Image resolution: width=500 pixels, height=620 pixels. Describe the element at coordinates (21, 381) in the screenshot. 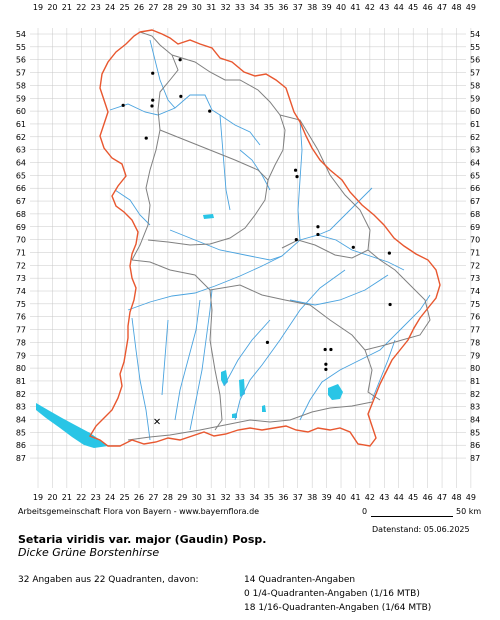

I see `y-tick-label-left: 81` at that location.